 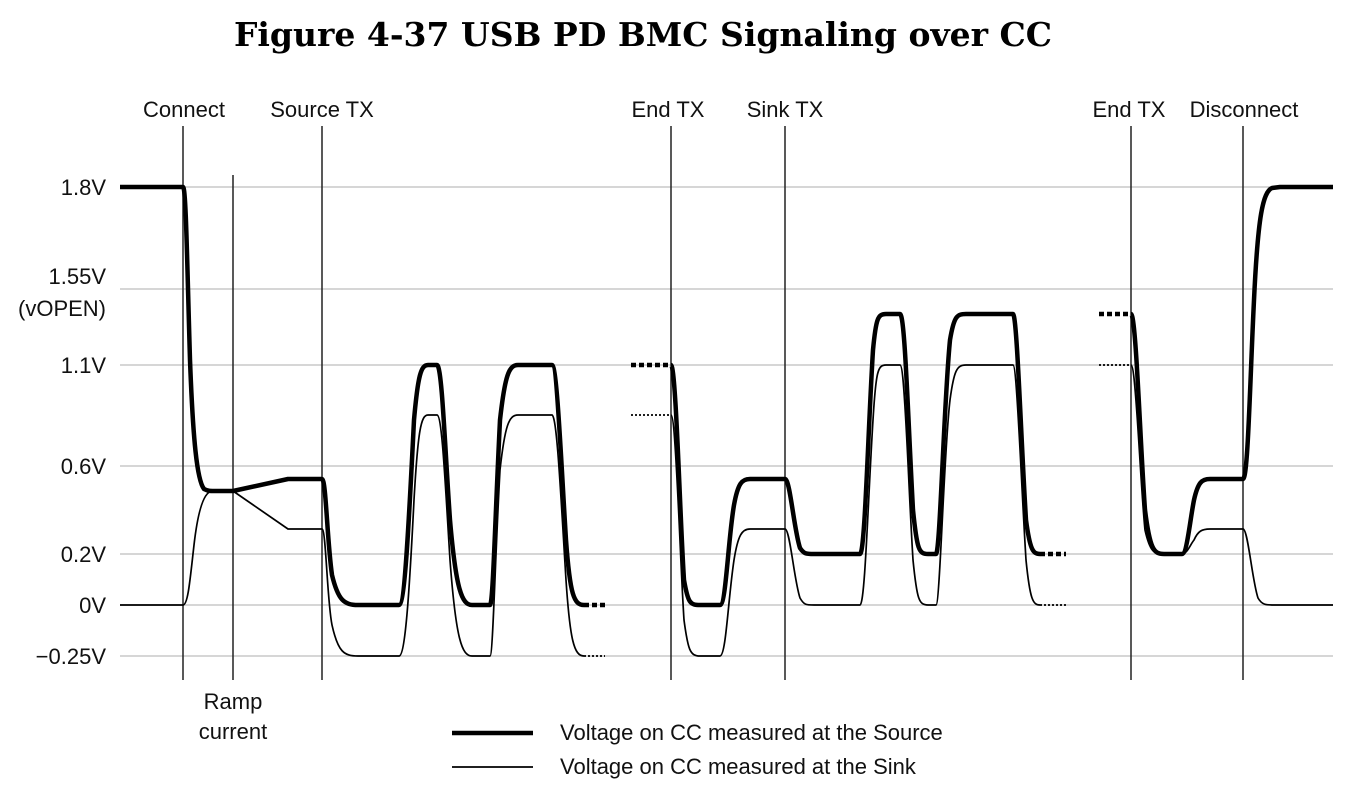 I want to click on source-trace-sink-tx, so click(x=854, y=459).